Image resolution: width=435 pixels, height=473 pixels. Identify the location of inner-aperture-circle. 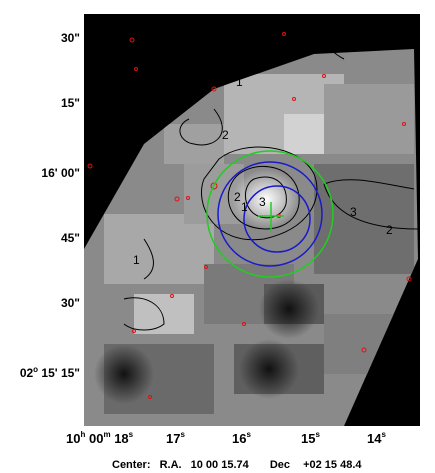
(277, 219).